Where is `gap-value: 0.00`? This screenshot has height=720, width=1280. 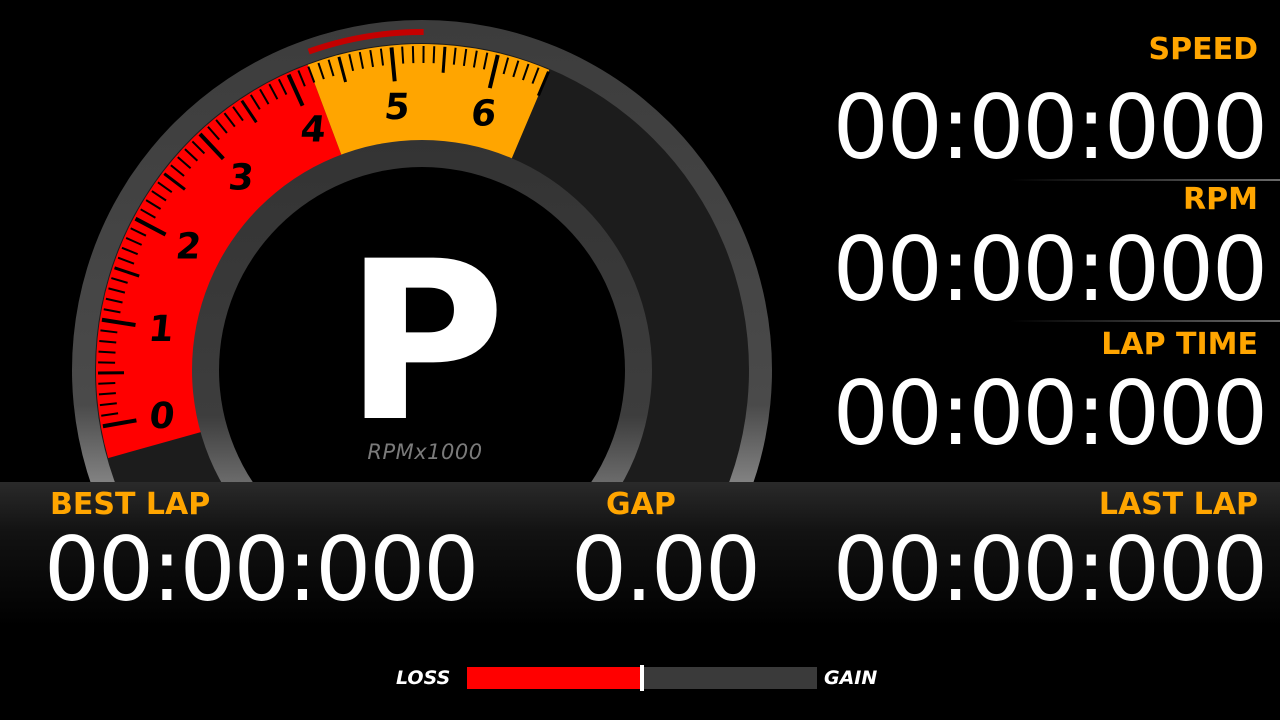 gap-value: 0.00 is located at coordinates (666, 569).